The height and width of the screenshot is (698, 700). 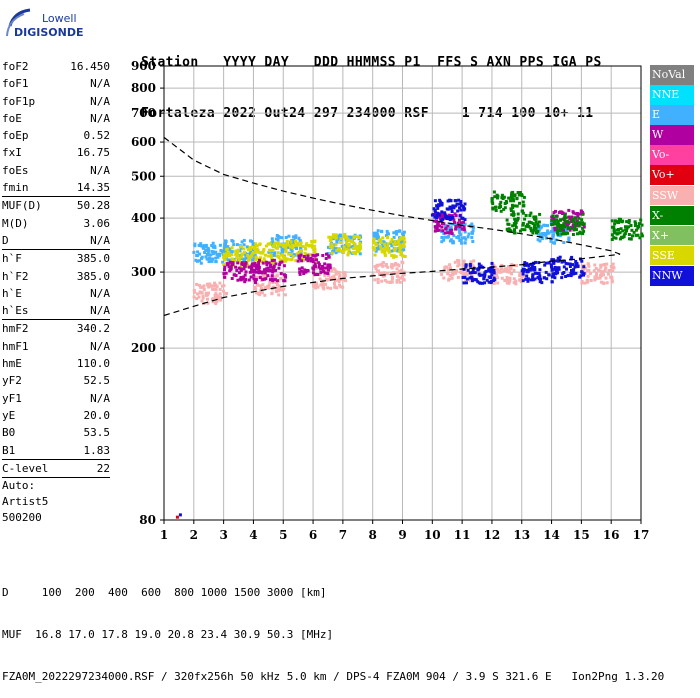 What do you see at coordinates (432, 535) in the screenshot?
I see `x-tick-label: 10` at bounding box center [432, 535].